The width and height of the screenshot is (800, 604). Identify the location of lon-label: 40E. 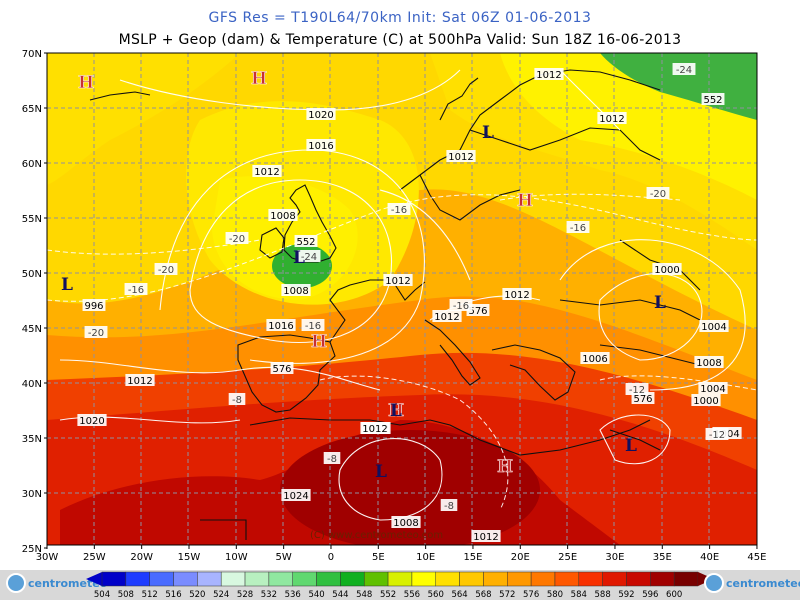
(709, 557).